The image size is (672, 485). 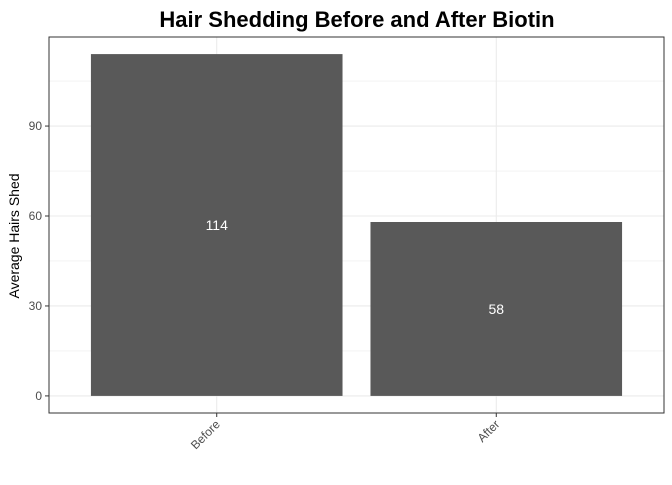 I want to click on bar-after, so click(x=496, y=309).